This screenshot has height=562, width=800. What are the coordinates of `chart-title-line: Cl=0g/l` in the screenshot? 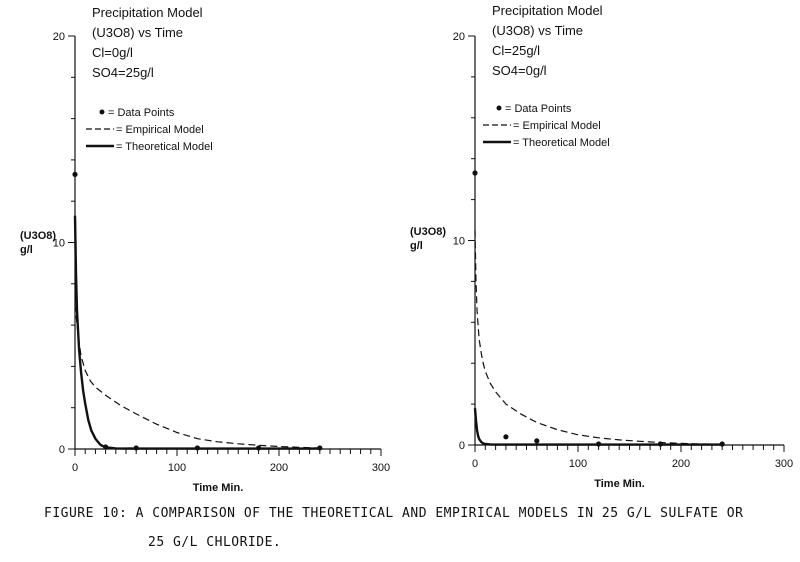 It's located at (112, 52).